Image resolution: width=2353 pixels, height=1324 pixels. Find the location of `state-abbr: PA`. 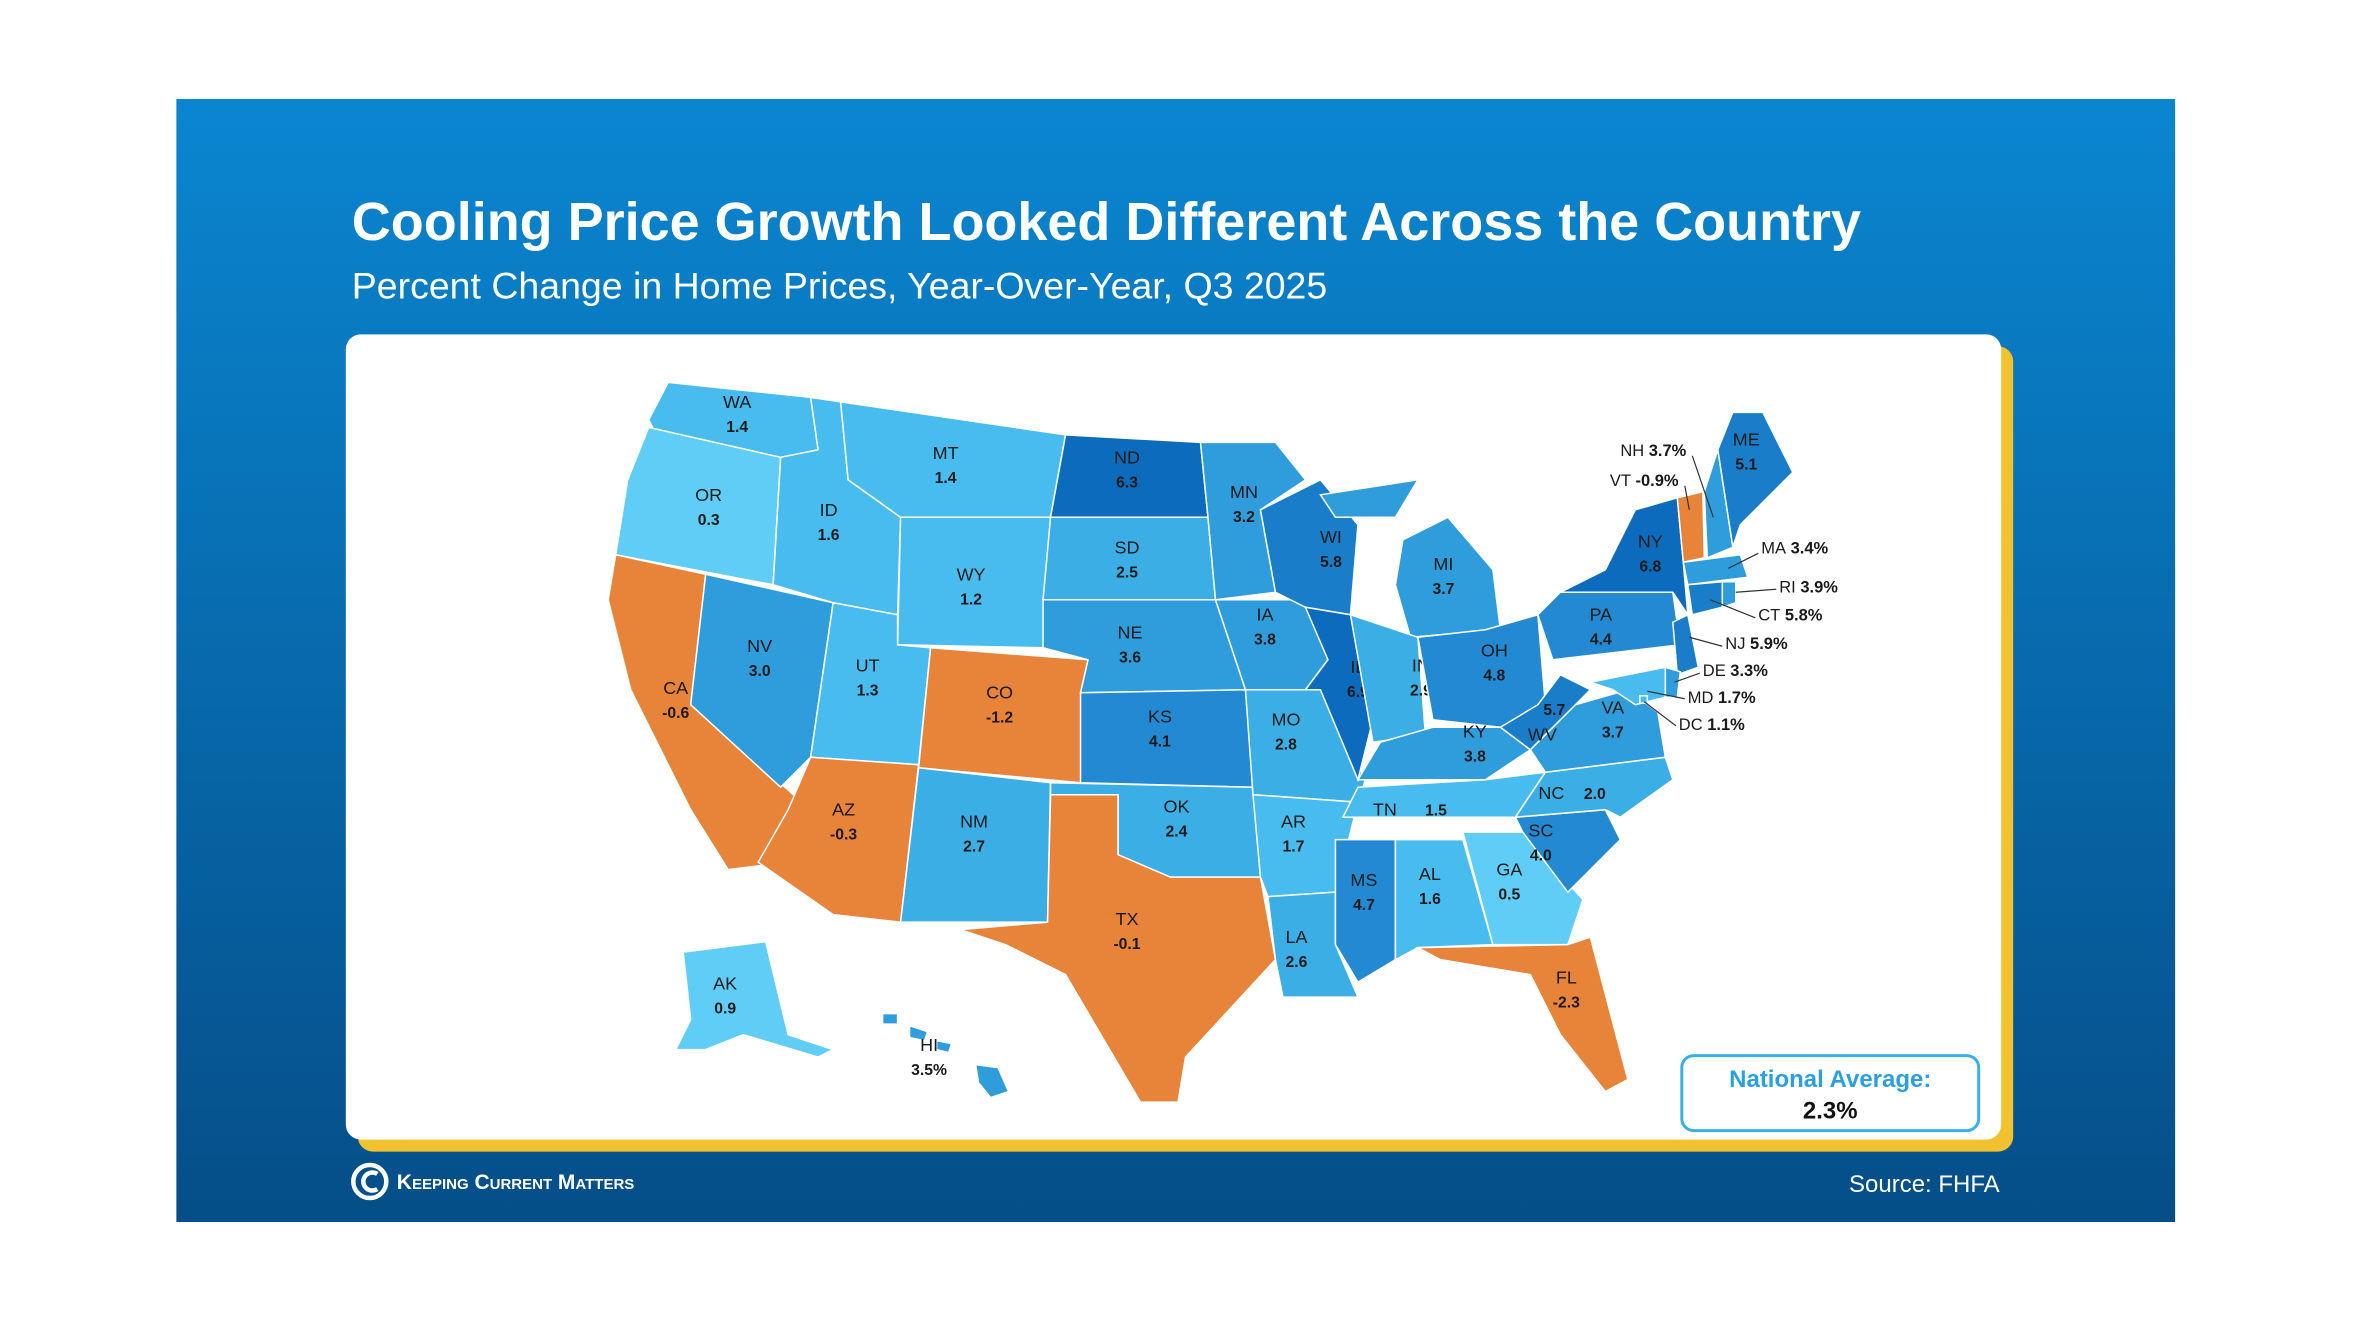

state-abbr: PA is located at coordinates (1601, 615).